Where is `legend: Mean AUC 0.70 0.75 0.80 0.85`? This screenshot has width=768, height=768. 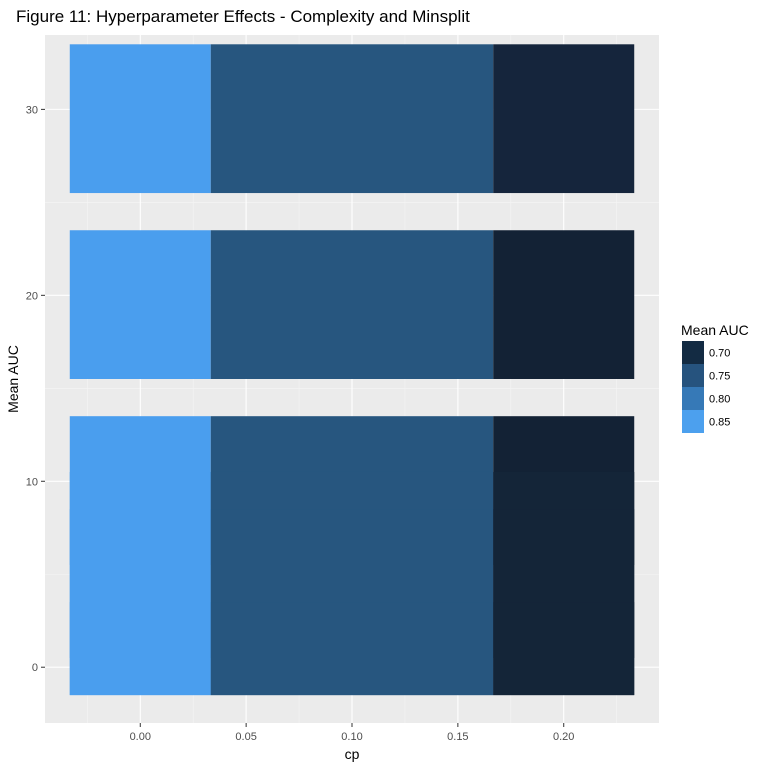 legend: Mean AUC 0.70 0.75 0.80 0.85 is located at coordinates (715, 377).